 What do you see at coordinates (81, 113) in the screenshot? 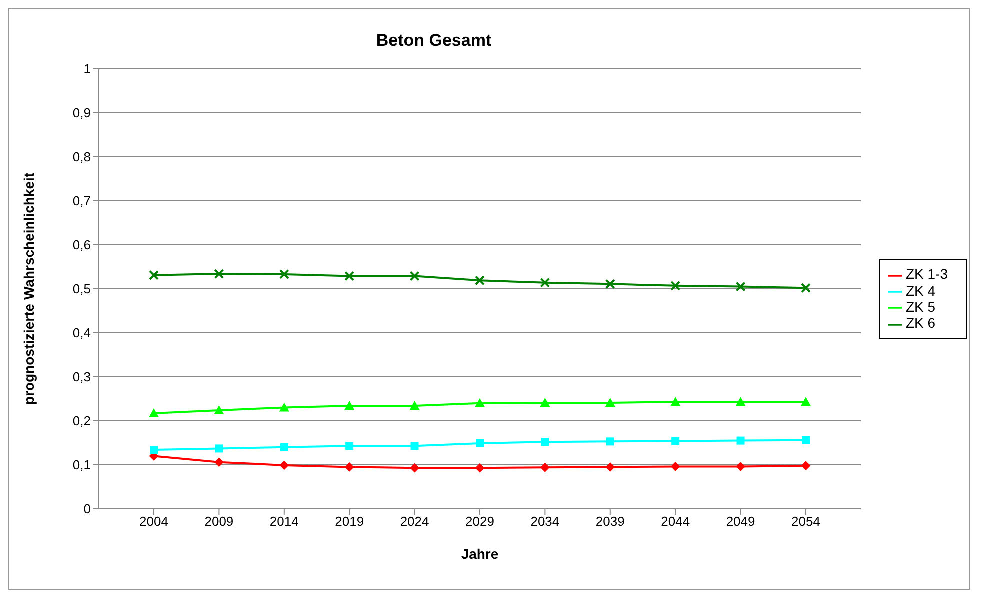
I see `y-tick-label: 0,9` at bounding box center [81, 113].